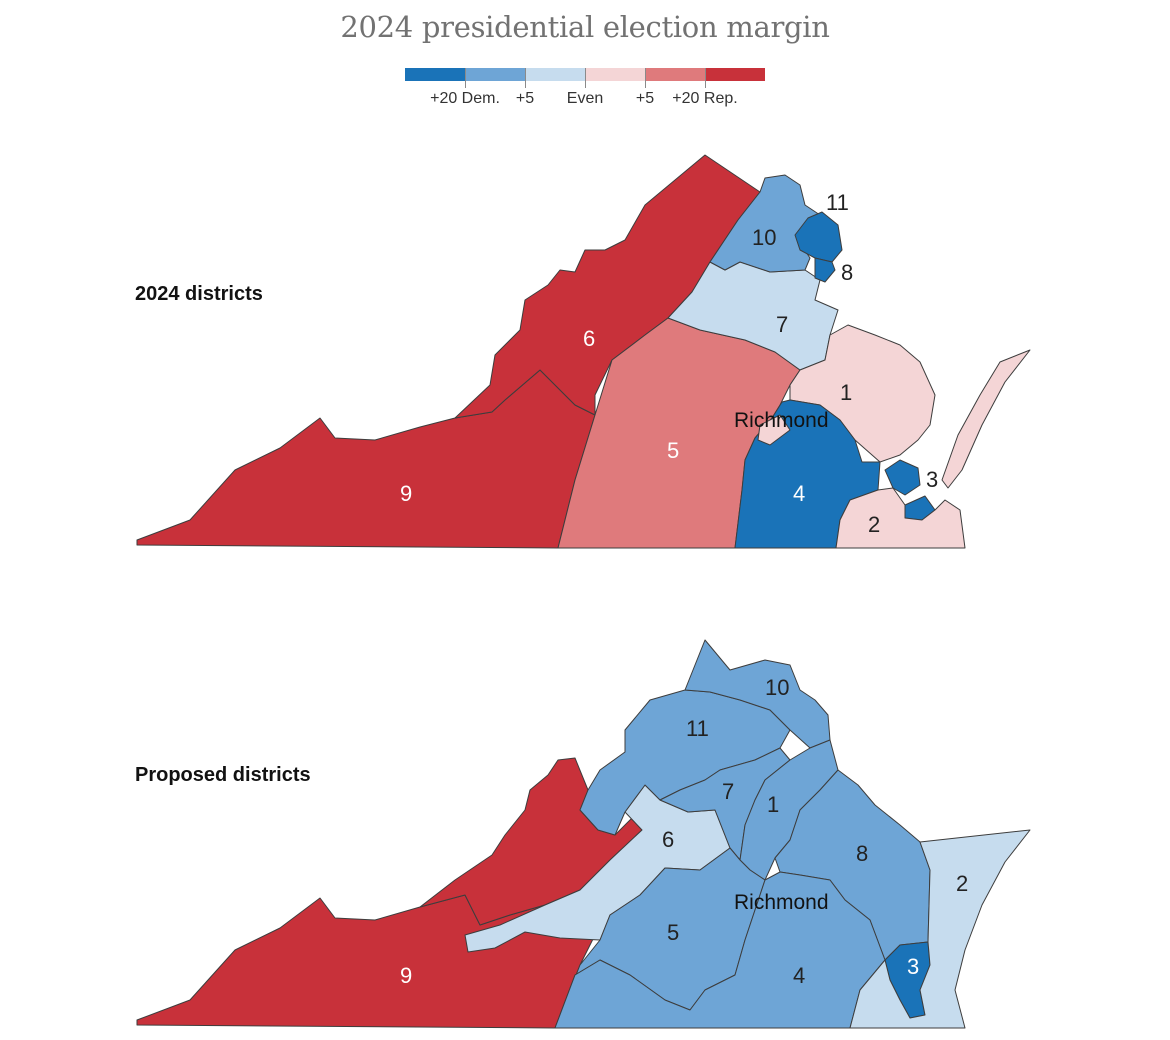 This screenshot has width=1170, height=1040. Describe the element at coordinates (406, 975) in the screenshot. I see `proposed-label-9: 9` at that location.